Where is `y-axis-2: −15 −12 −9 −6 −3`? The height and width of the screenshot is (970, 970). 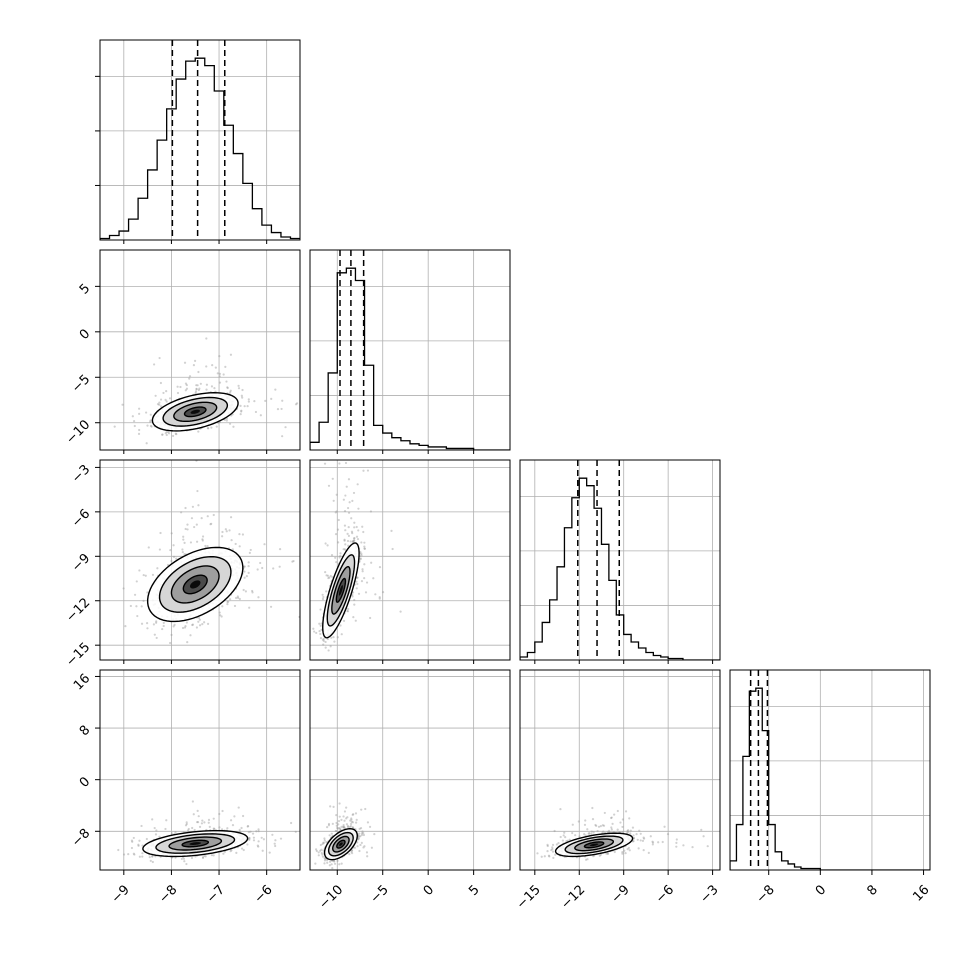
y-axis-2: −15 −12 −9 −6 −3 is located at coordinates (81, 566).